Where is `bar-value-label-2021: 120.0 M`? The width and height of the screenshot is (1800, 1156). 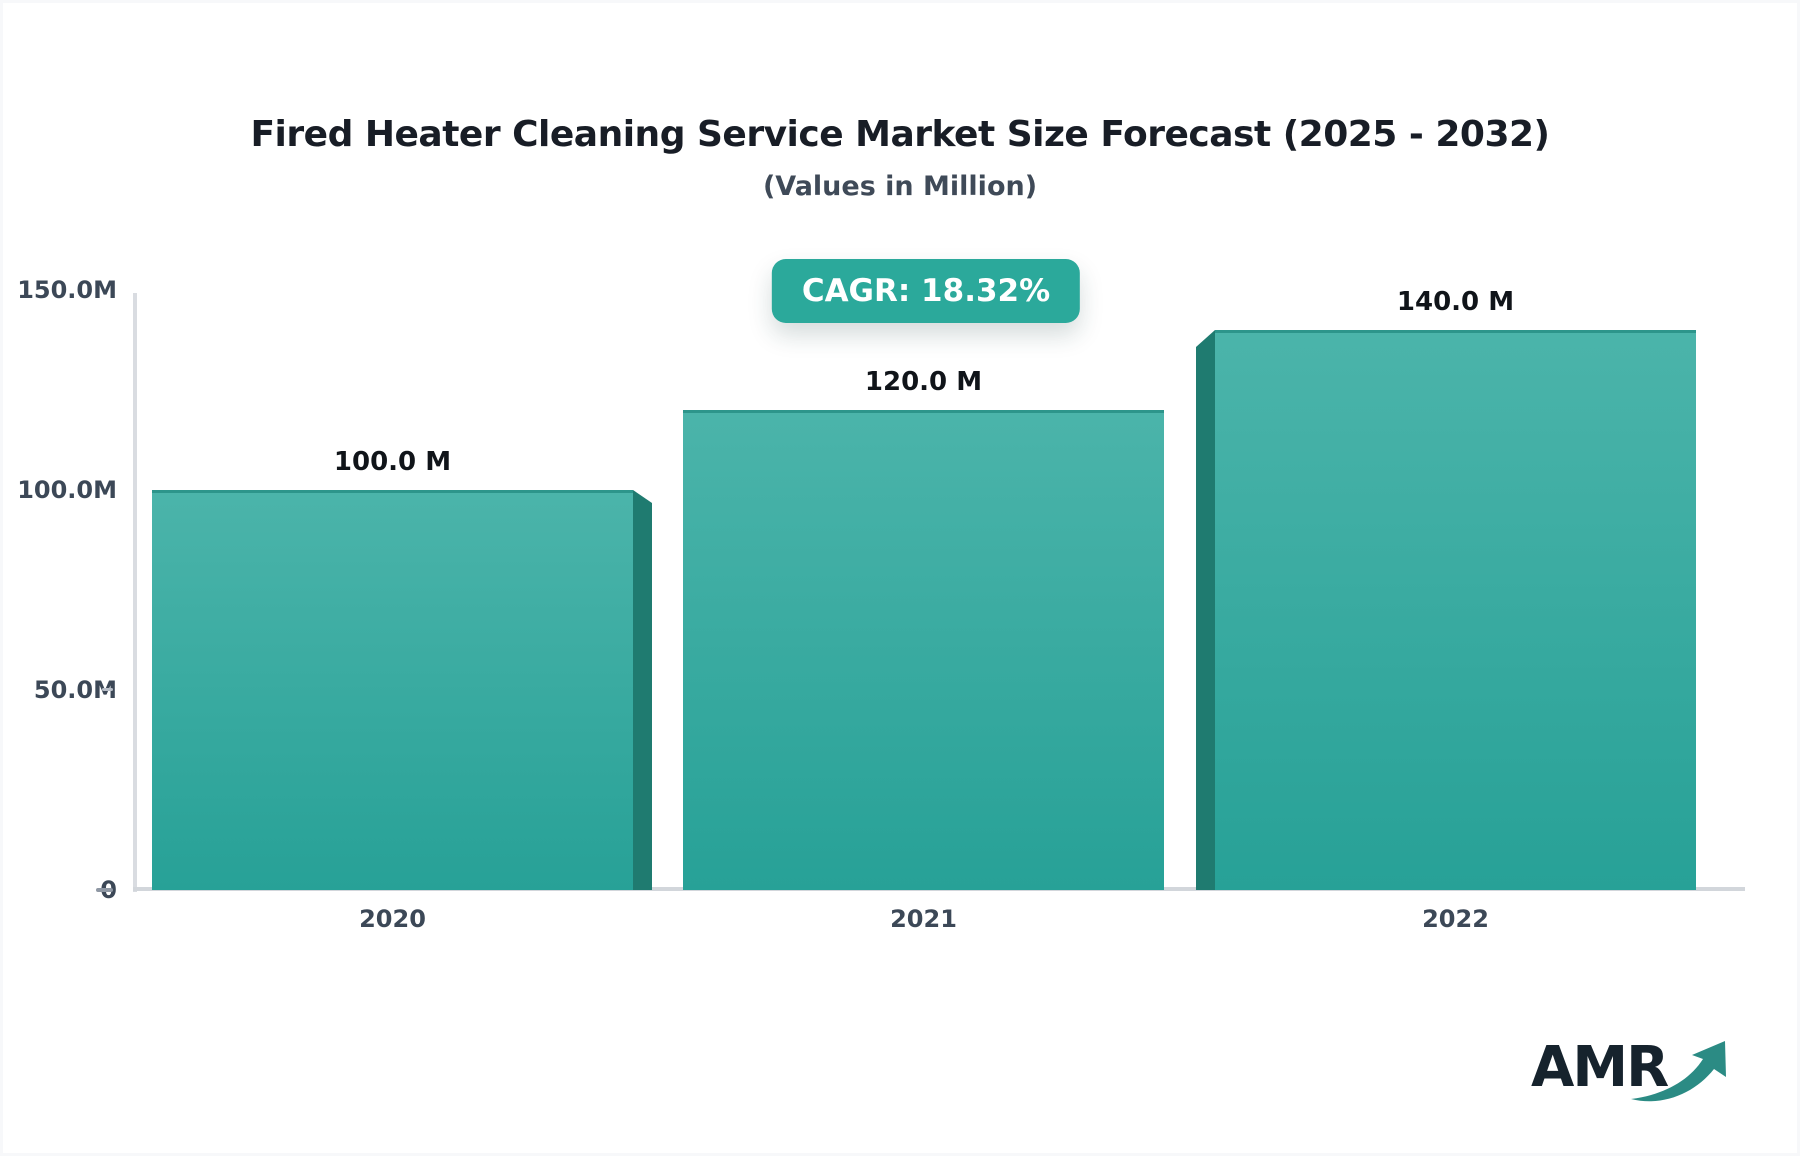
bar-value-label-2021: 120.0 M is located at coordinates (923, 382).